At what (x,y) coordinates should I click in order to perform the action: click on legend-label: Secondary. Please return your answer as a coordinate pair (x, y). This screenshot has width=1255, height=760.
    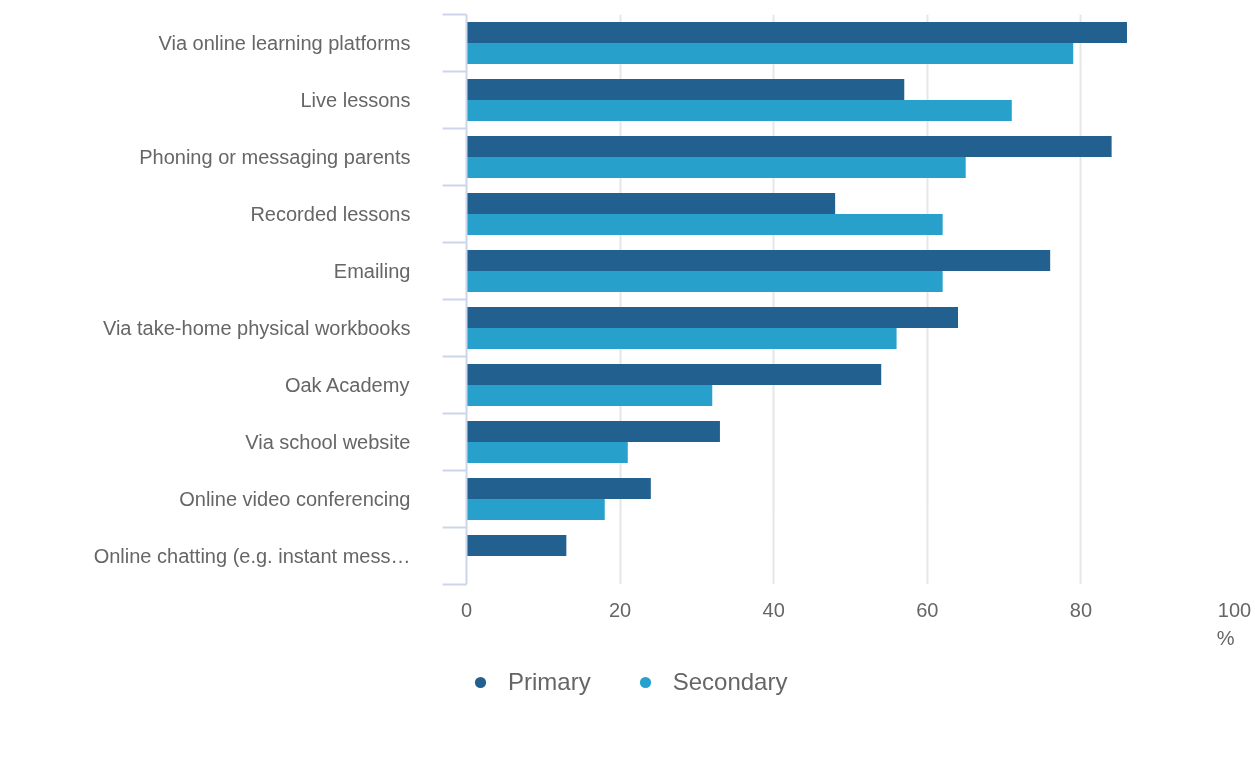
    Looking at the image, I should click on (730, 682).